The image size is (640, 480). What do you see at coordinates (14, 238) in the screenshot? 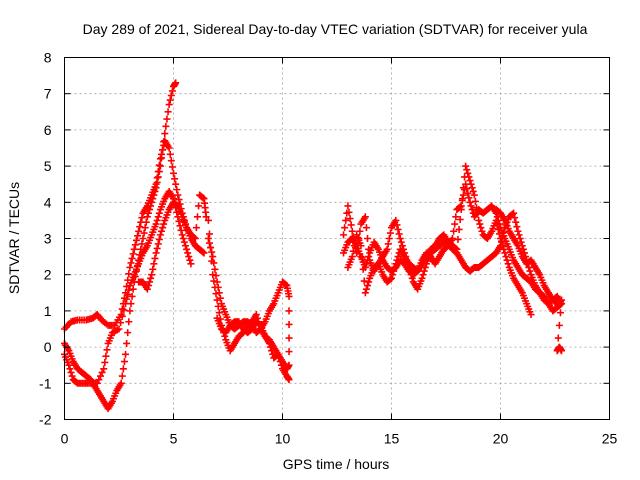
I see `y-axis-title: SDTVAR / TECUs` at bounding box center [14, 238].